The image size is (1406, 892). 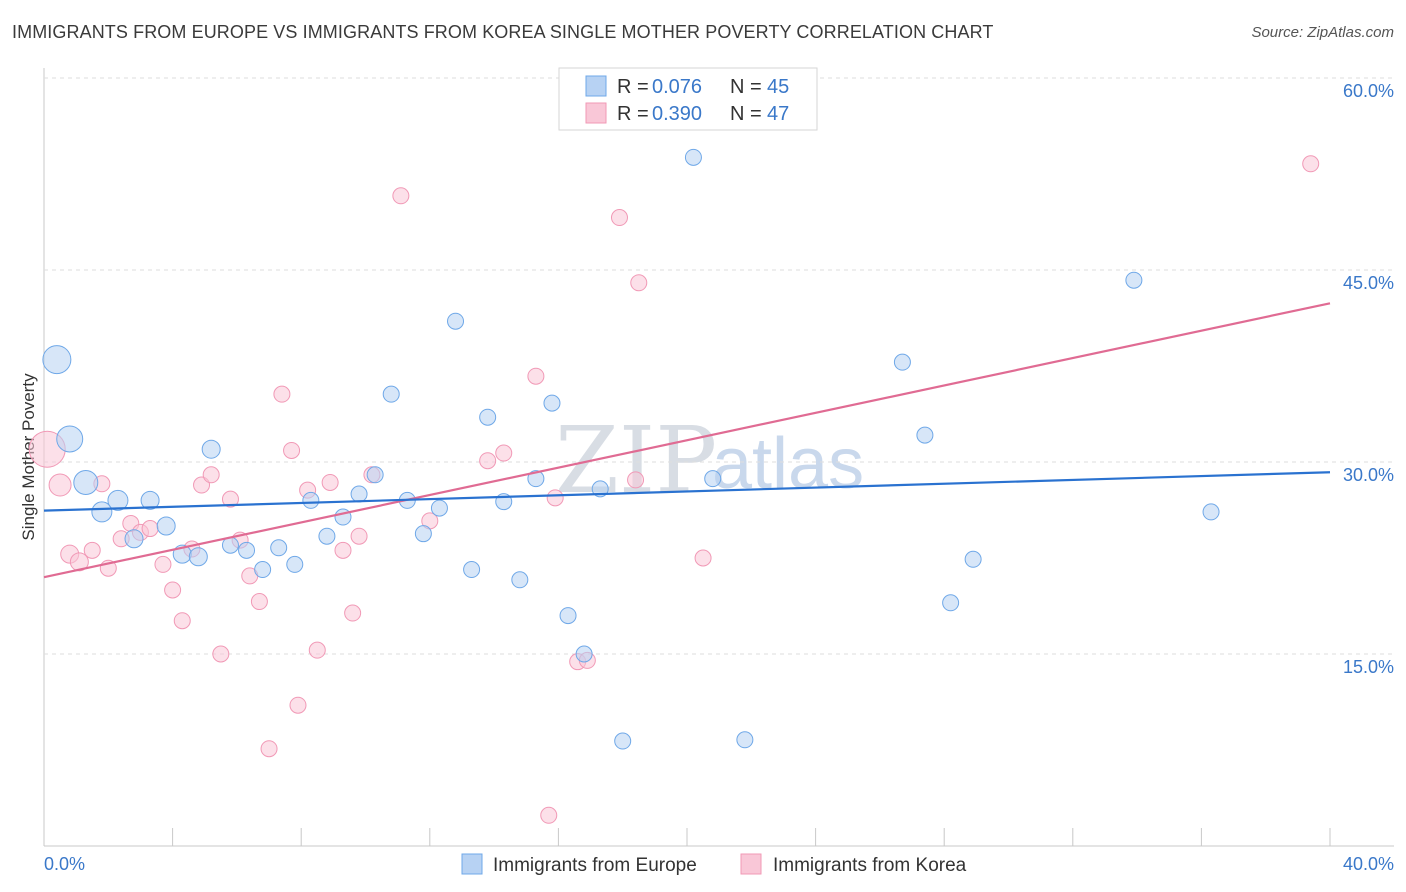 I want to click on korea-n-value: 47, so click(x=778, y=114).